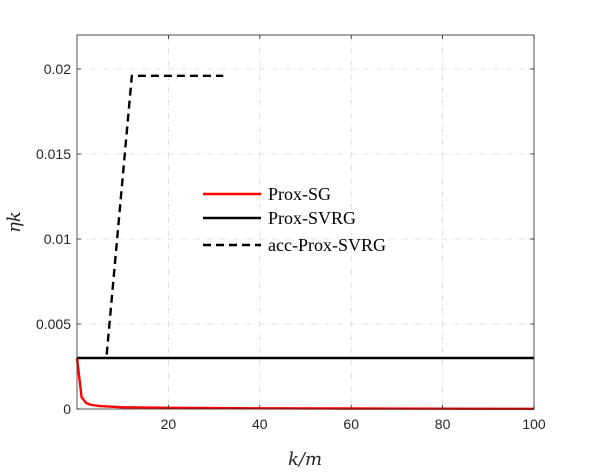 The height and width of the screenshot is (472, 591). Describe the element at coordinates (443, 424) in the screenshot. I see `x-tick-label: 80` at that location.